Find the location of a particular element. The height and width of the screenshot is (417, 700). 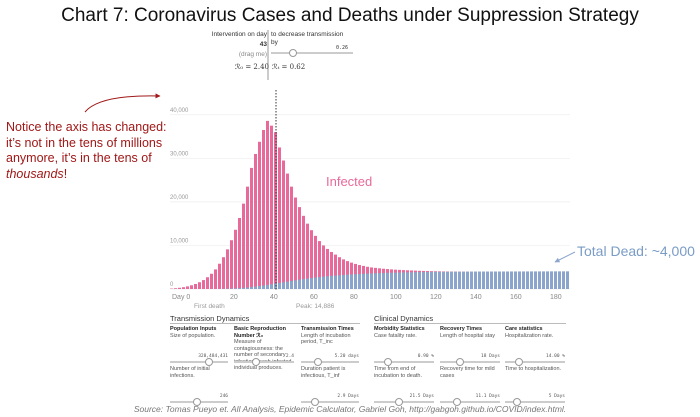

x-tick-label: 140 is located at coordinates (476, 297).